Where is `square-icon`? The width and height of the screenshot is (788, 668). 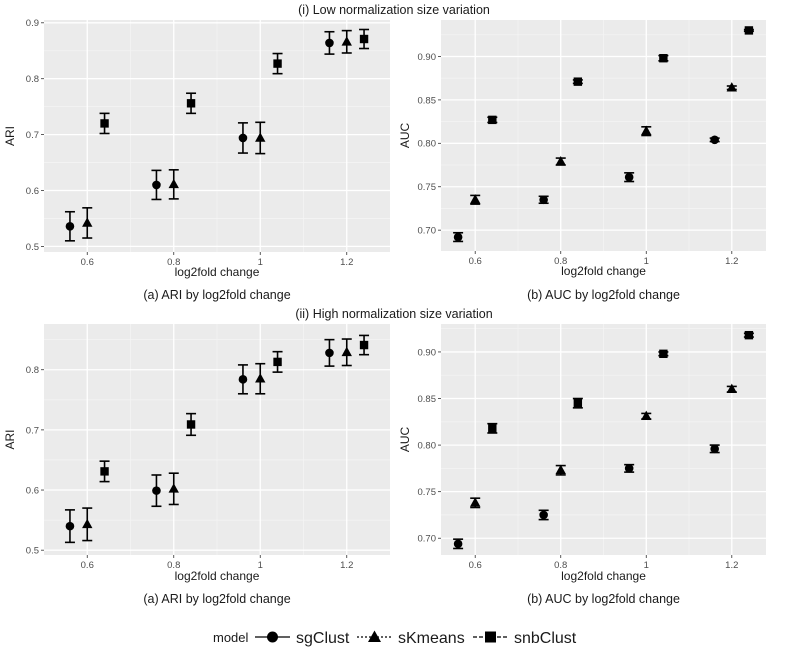
square-icon is located at coordinates (490, 637).